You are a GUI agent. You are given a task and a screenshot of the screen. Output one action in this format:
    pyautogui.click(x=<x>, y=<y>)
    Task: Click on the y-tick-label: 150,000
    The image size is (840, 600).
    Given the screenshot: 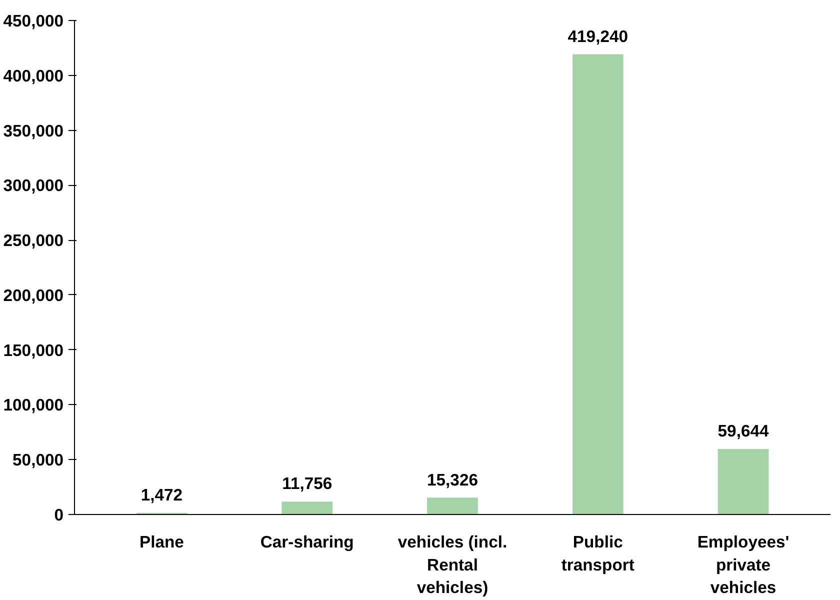 What is the action you would take?
    pyautogui.click(x=33, y=350)
    